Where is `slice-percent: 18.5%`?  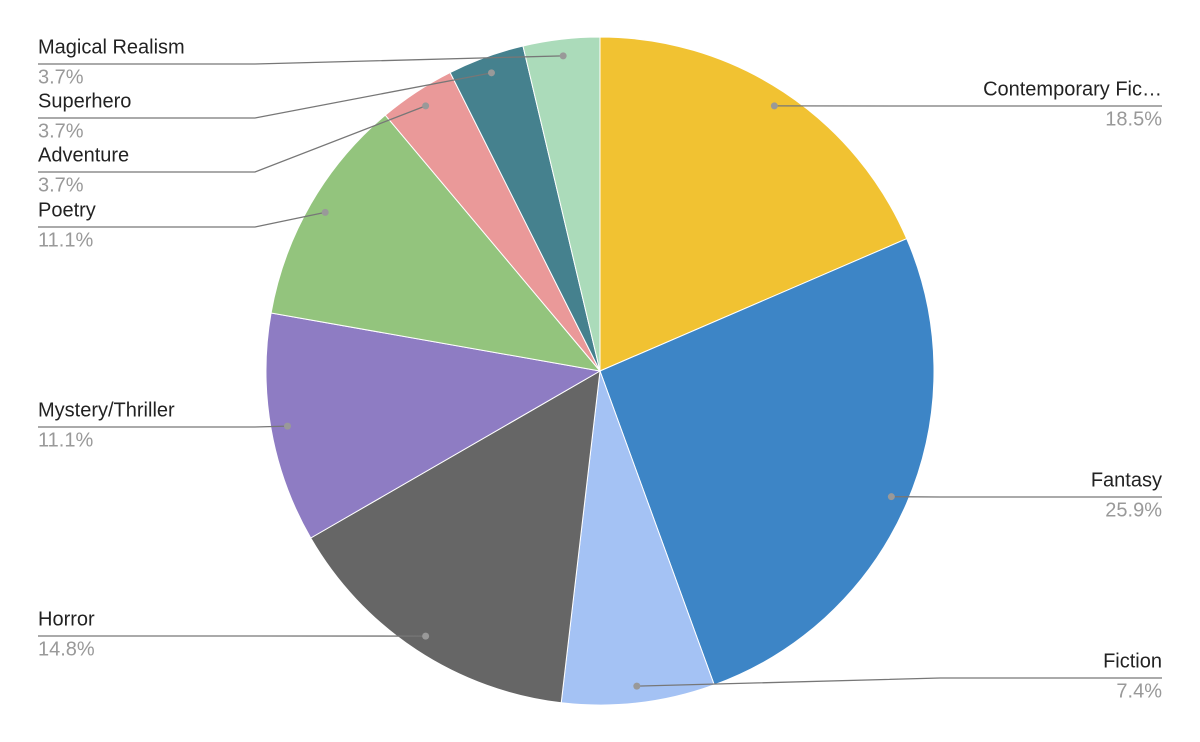 slice-percent: 18.5% is located at coordinates (1133, 119).